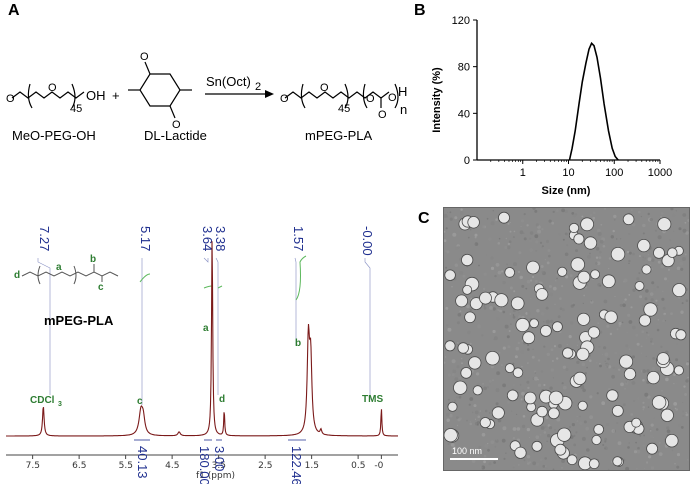 This screenshot has height=484, width=700. I want to click on integral-c, so click(145, 278).